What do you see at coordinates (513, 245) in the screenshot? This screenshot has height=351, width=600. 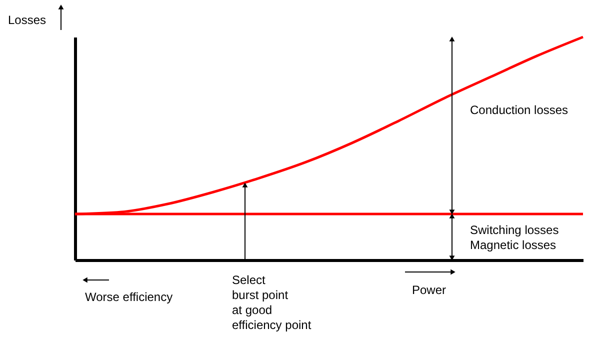 I see `annotation: Magnetic losses` at bounding box center [513, 245].